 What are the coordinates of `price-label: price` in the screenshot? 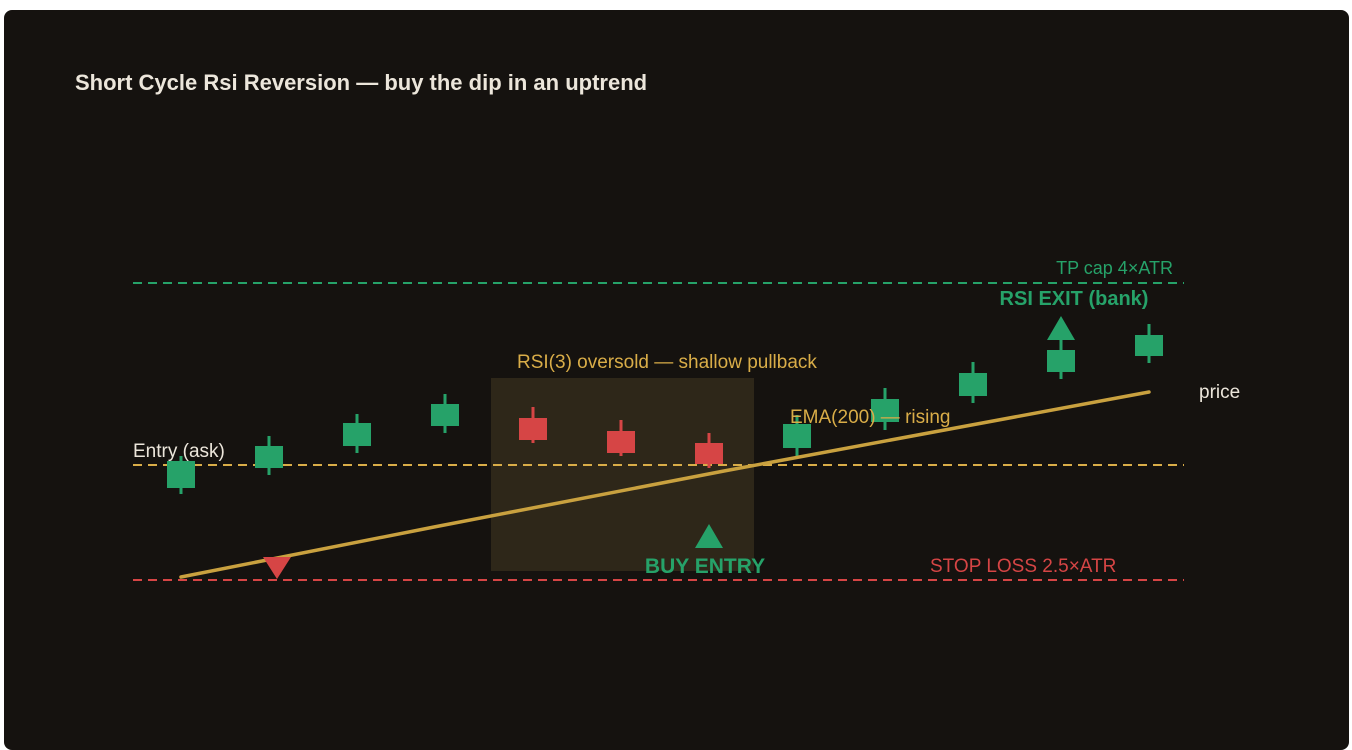 It's located at (1219, 392).